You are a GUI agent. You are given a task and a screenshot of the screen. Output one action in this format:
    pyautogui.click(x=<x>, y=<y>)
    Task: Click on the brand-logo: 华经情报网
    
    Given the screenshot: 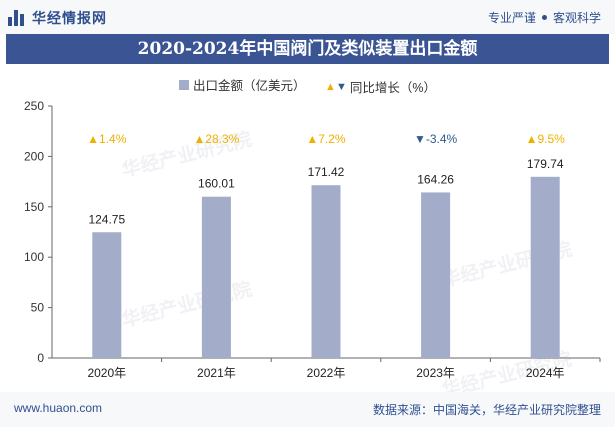 What is the action you would take?
    pyautogui.click(x=57, y=18)
    